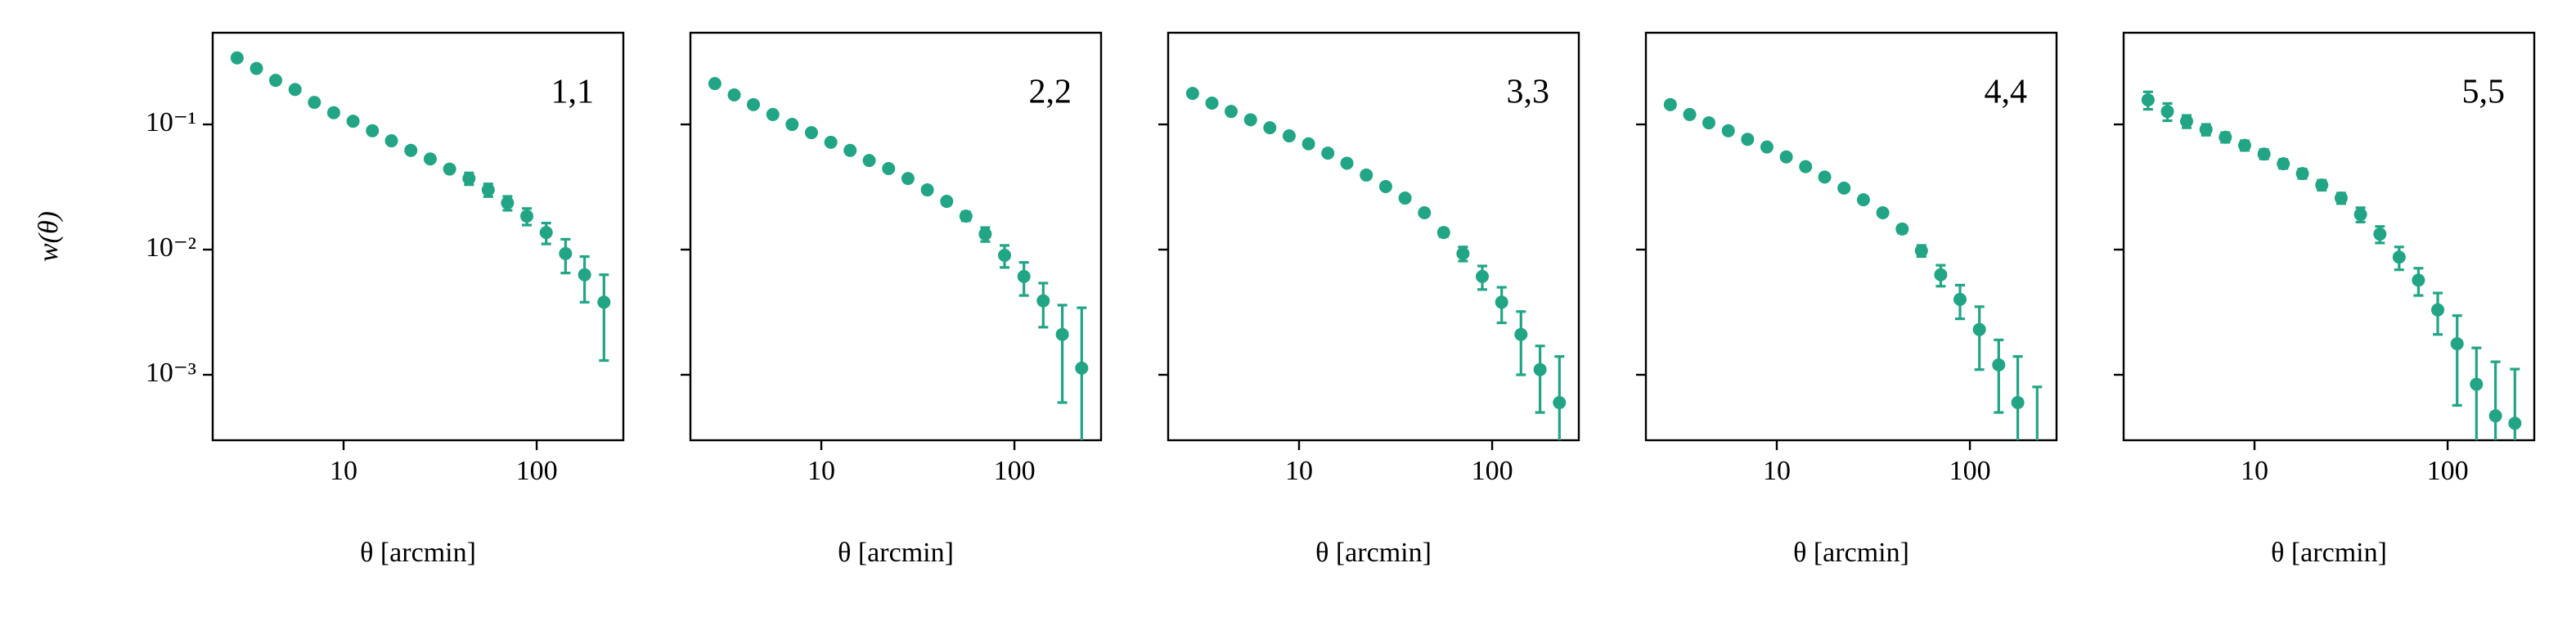  What do you see at coordinates (2007, 93) in the screenshot?
I see `panel-label: 4,4` at bounding box center [2007, 93].